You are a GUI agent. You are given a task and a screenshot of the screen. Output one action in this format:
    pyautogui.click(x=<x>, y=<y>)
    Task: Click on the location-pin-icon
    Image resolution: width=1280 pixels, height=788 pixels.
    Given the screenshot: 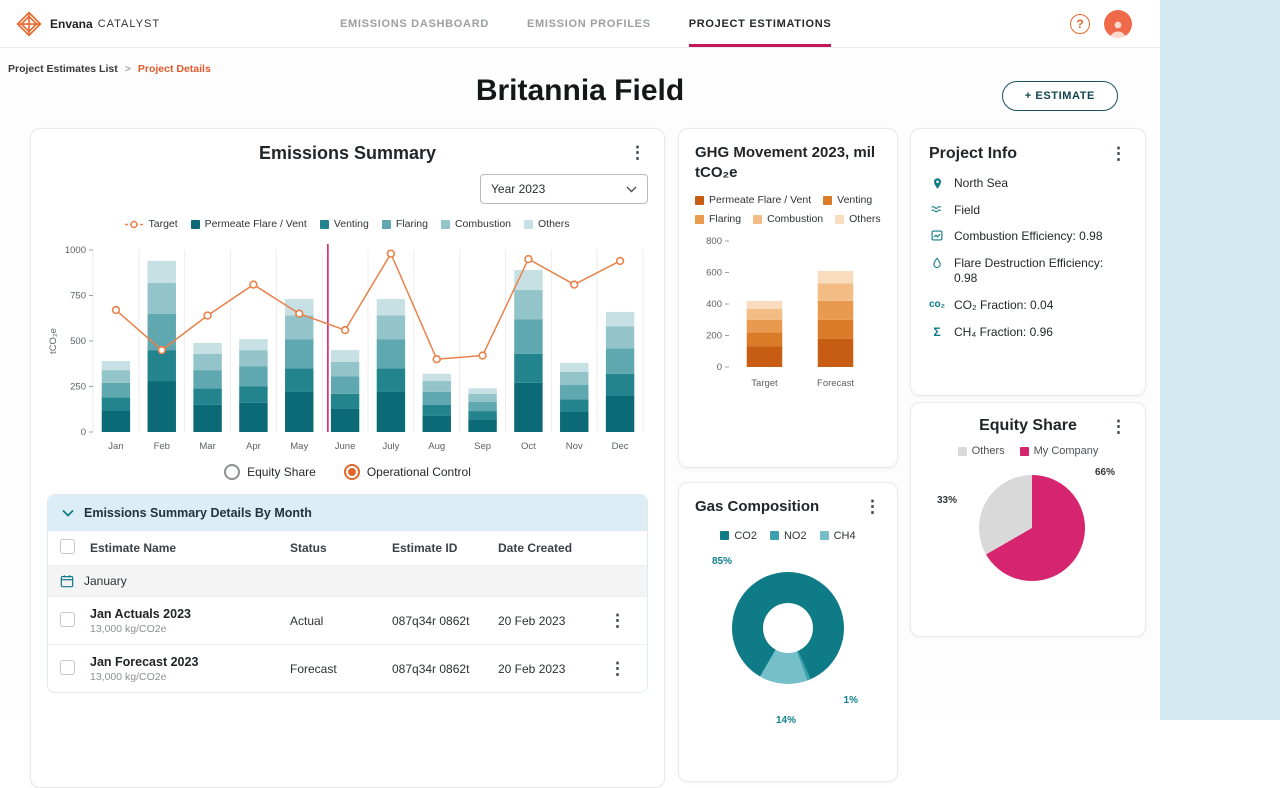 What is the action you would take?
    pyautogui.click(x=937, y=183)
    